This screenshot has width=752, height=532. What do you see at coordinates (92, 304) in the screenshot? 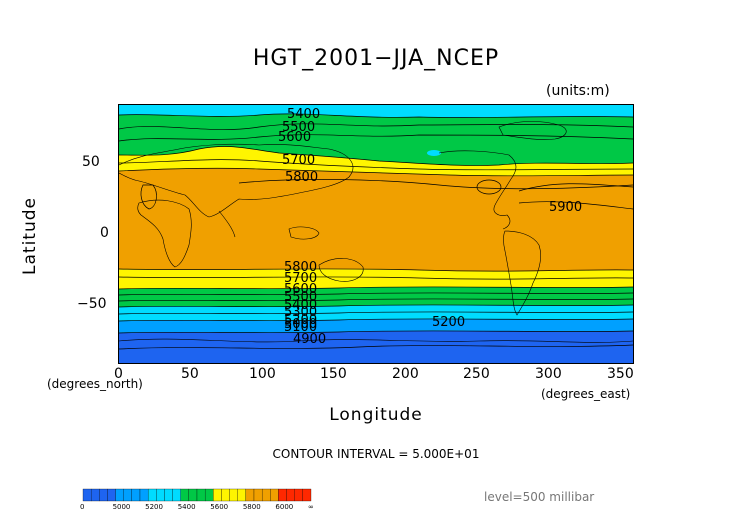
I see `y-tick-minus50: −50` at bounding box center [92, 304].